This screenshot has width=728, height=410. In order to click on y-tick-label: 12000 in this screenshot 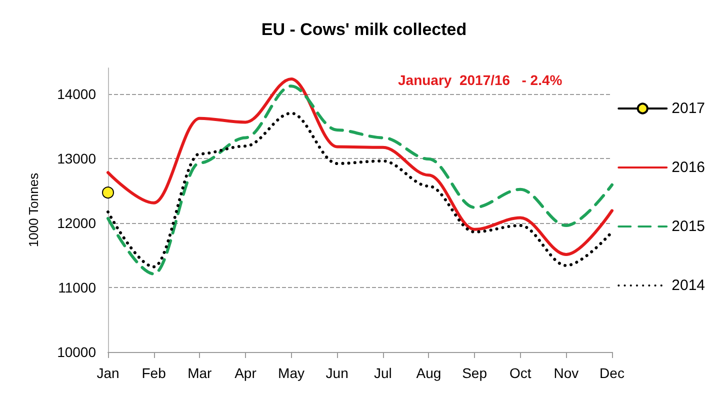, I will do `click(76, 222)`.